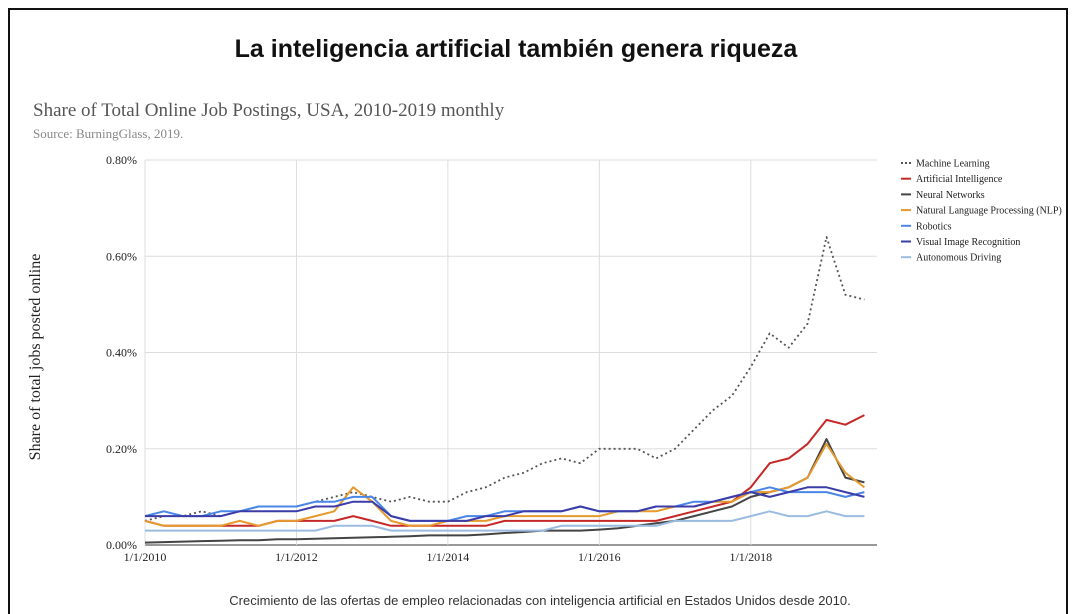 This screenshot has height=614, width=1076. What do you see at coordinates (989, 211) in the screenshot?
I see `legend-label: Natural Language Processing (NLP)` at bounding box center [989, 211].